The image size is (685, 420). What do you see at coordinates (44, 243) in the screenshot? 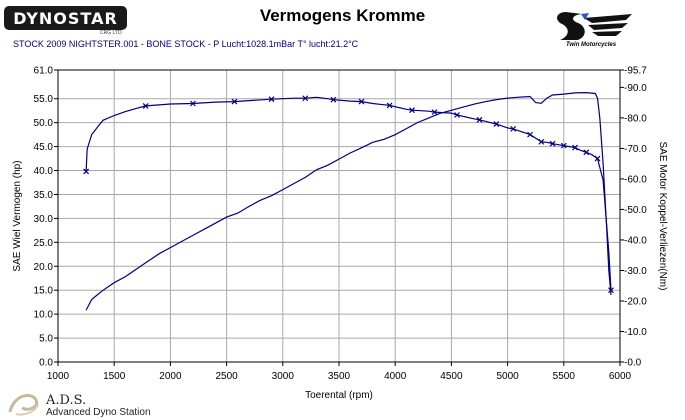
I see `y-tick-label: 25.0` at bounding box center [44, 243].